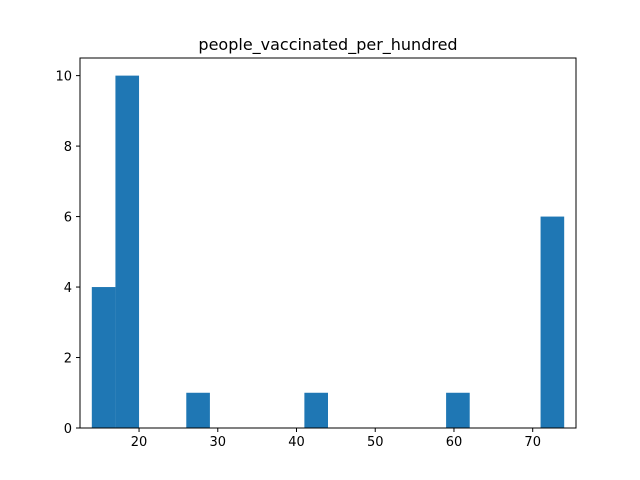  Describe the element at coordinates (139, 442) in the screenshot. I see `x-tick-label-0: 20` at that location.